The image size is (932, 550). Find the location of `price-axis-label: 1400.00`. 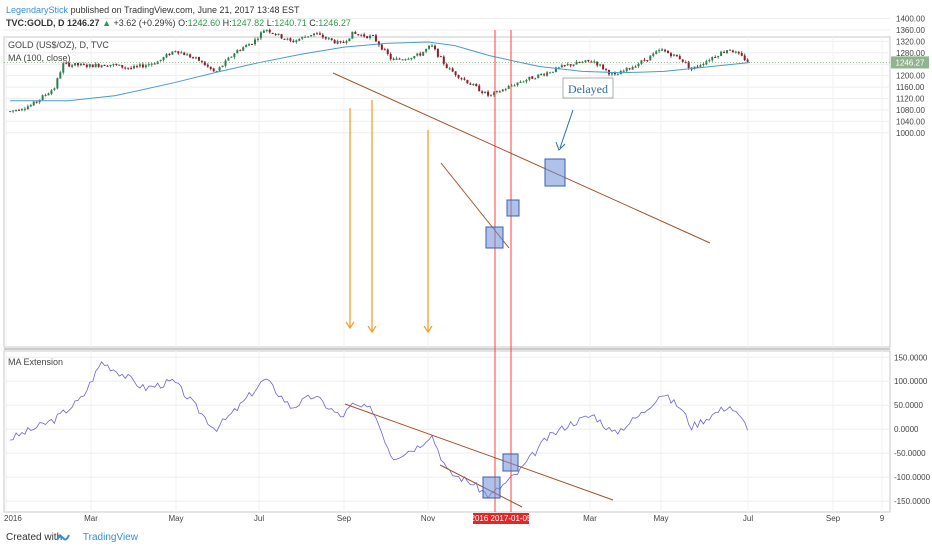

price-axis-label: 1400.00 is located at coordinates (910, 19).